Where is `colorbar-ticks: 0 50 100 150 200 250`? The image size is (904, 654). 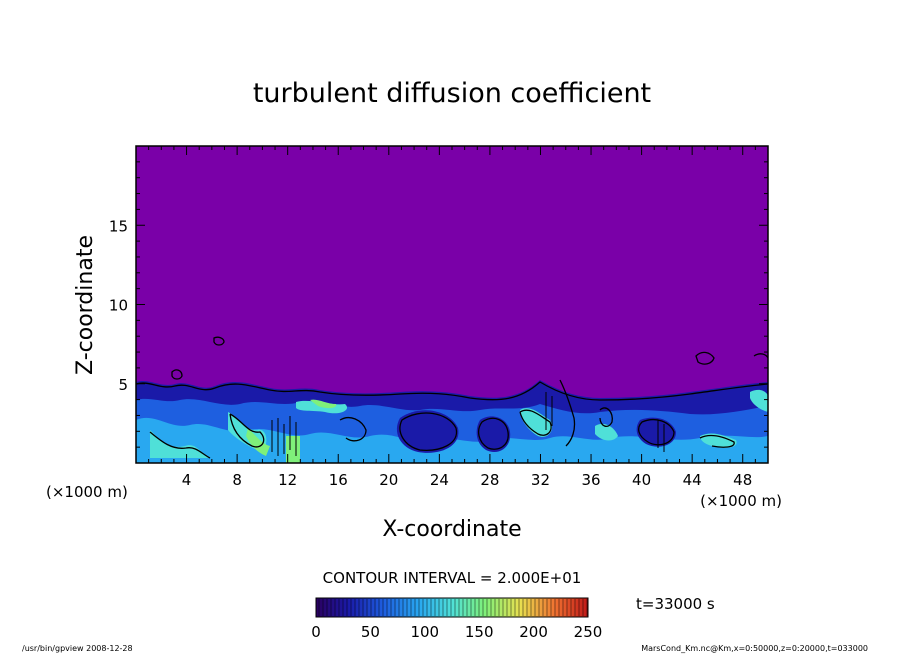
colorbar-ticks: 0 50 100 150 200 250 is located at coordinates (456, 632).